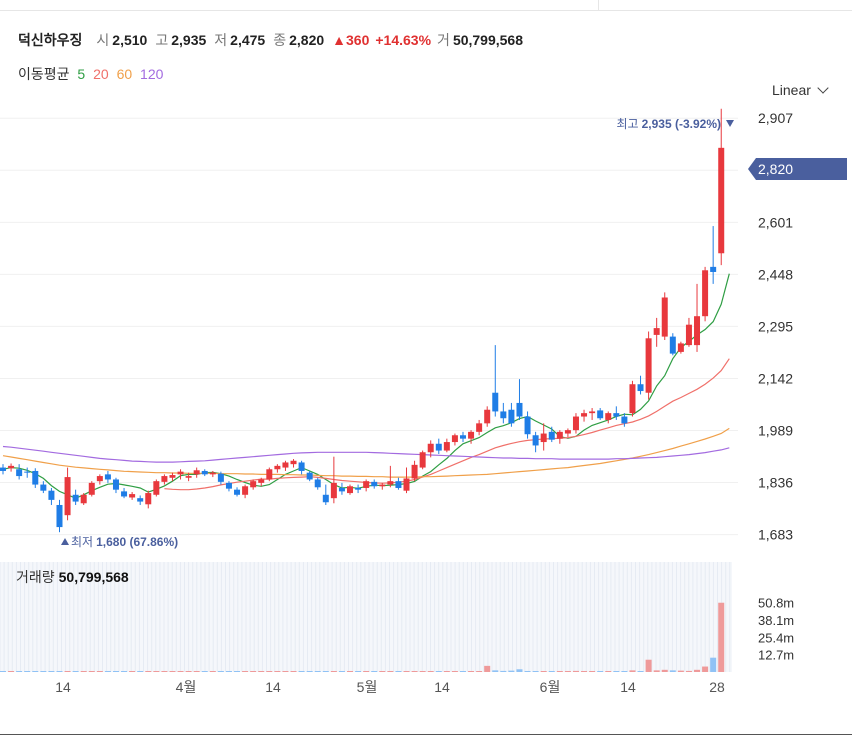 This screenshot has width=852, height=740. I want to click on date-tick-label: 6월, so click(550, 687).